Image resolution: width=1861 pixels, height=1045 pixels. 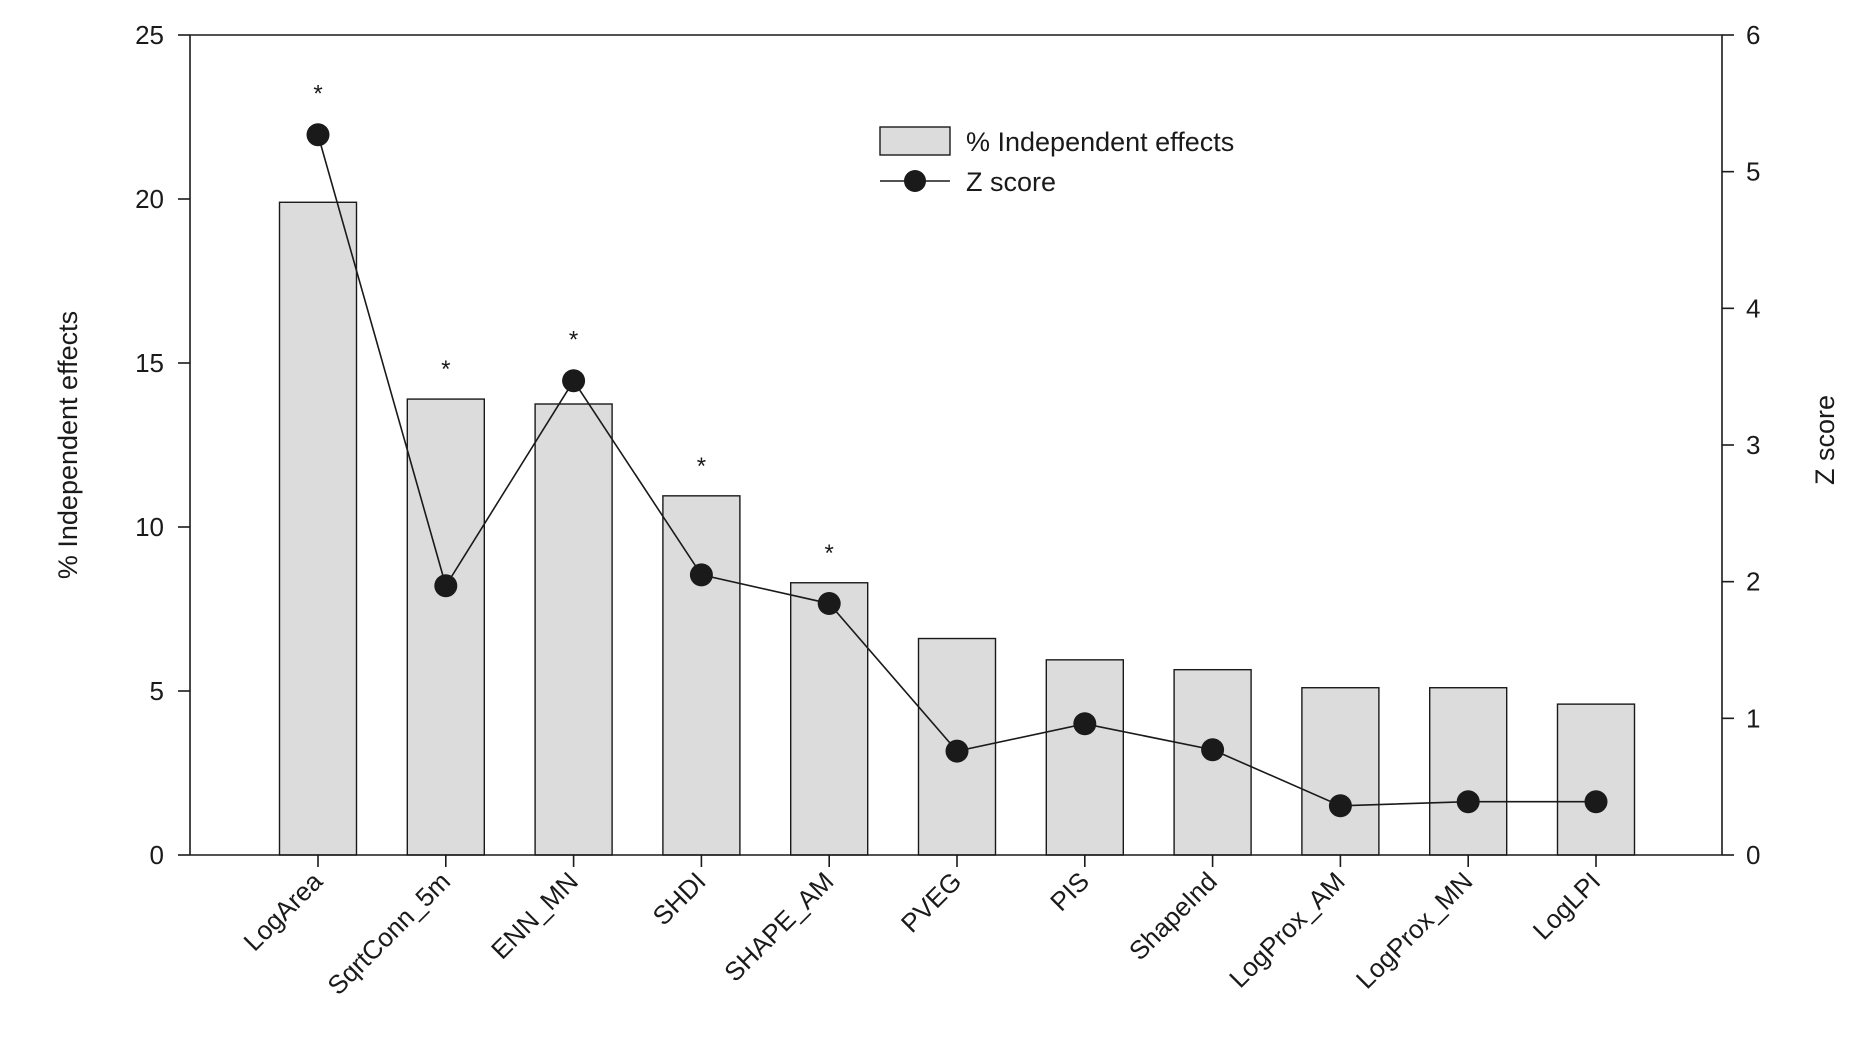 What do you see at coordinates (957, 751) in the screenshot?
I see `zscore-point-pveg` at bounding box center [957, 751].